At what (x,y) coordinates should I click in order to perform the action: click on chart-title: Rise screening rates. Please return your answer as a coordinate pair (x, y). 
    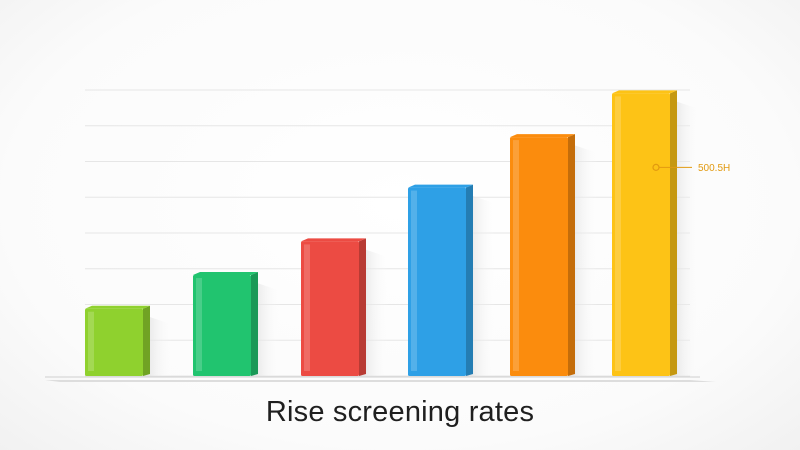
    Looking at the image, I should click on (400, 412).